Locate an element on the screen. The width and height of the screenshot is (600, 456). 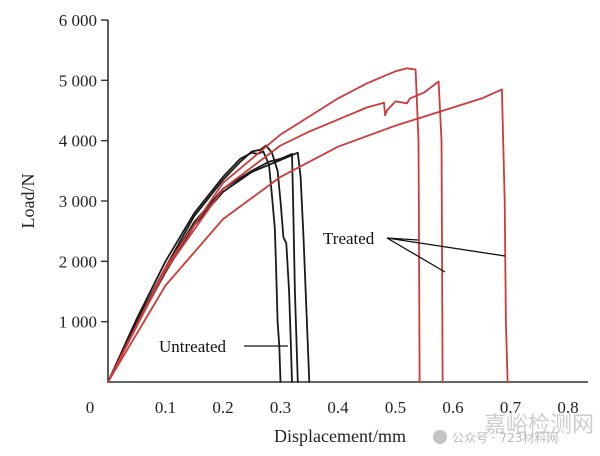
x-tick-label: 0.7 is located at coordinates (511, 407).